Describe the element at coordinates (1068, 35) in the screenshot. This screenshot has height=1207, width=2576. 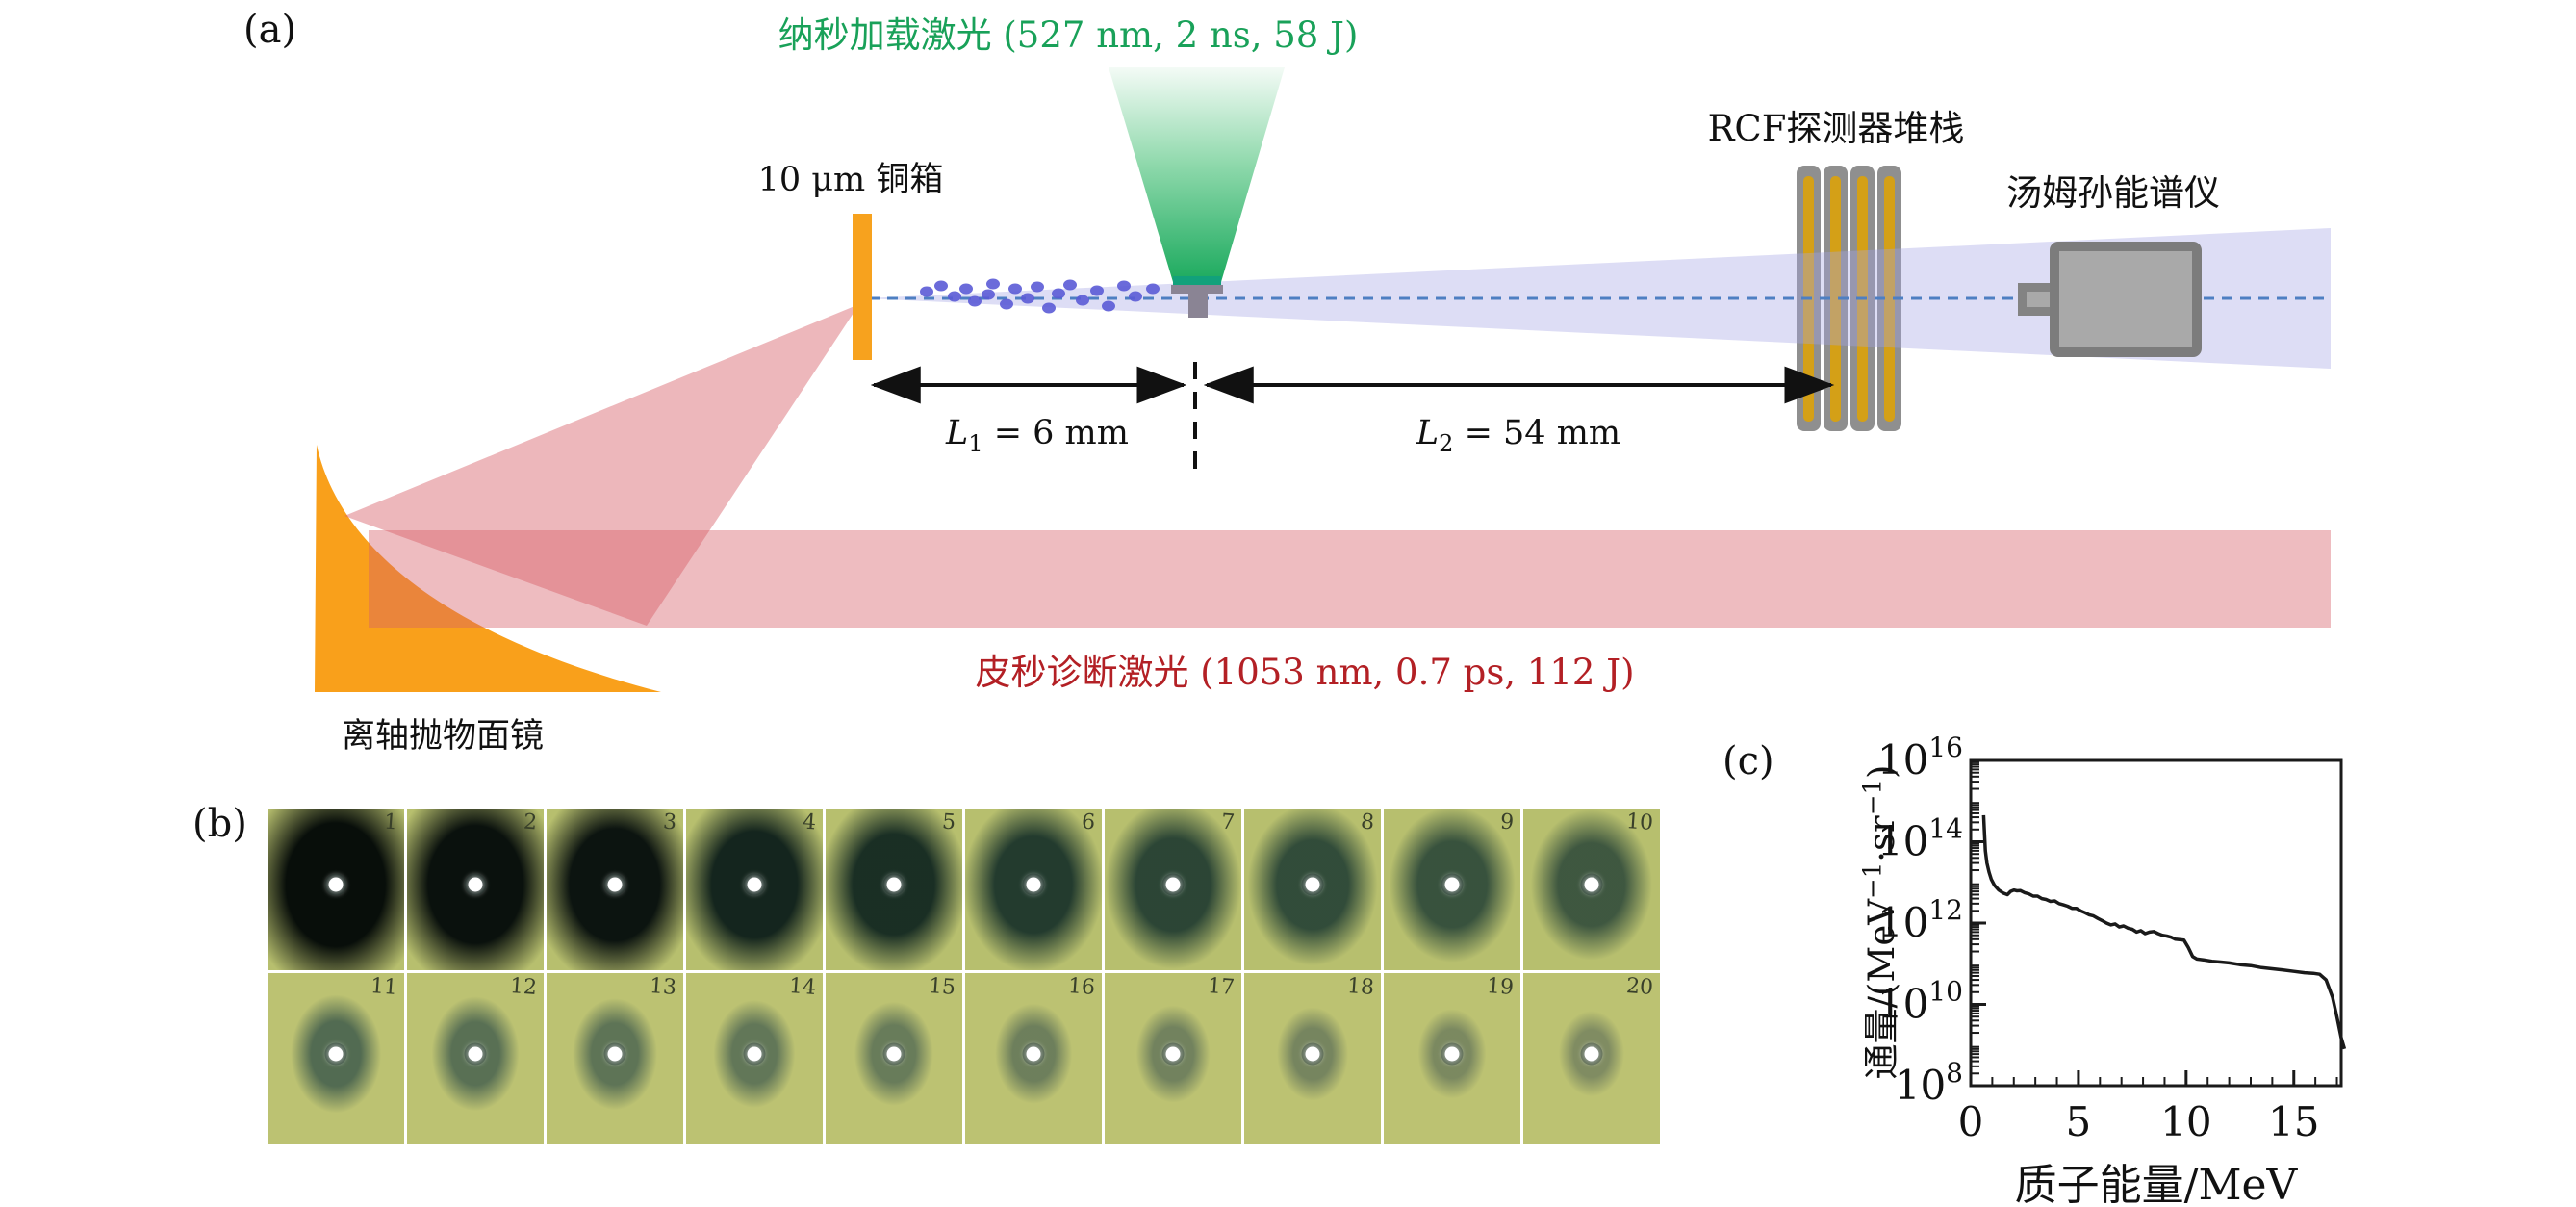
I see `ns-laser-label: 纳秒加载激光 (527 nm, 2 ns, 58 J)` at that location.